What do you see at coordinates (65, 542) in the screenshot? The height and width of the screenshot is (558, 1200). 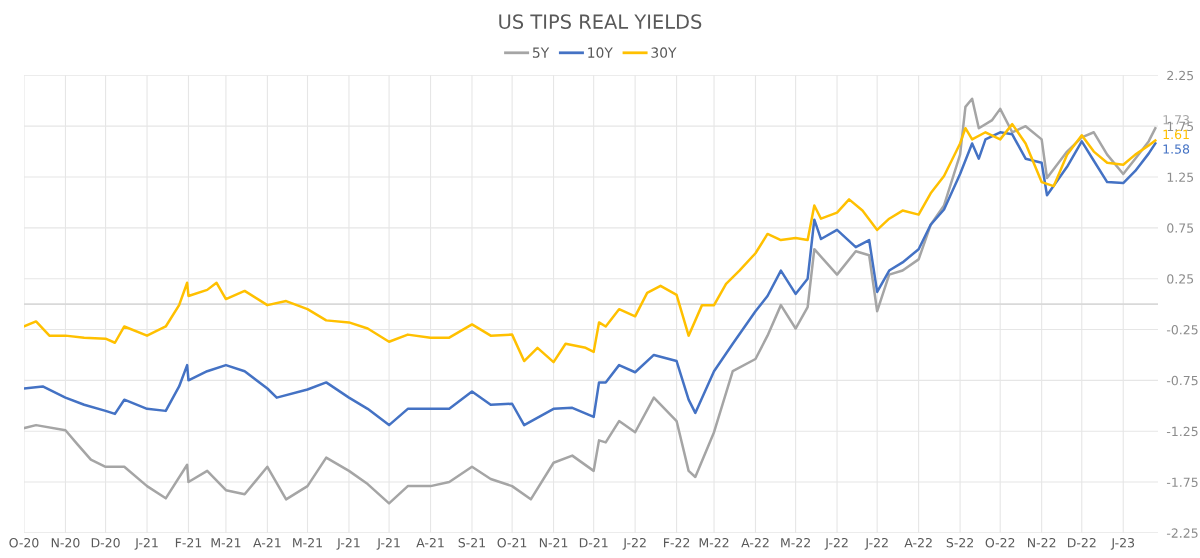 I see `x-tick-label: N-20` at bounding box center [65, 542].